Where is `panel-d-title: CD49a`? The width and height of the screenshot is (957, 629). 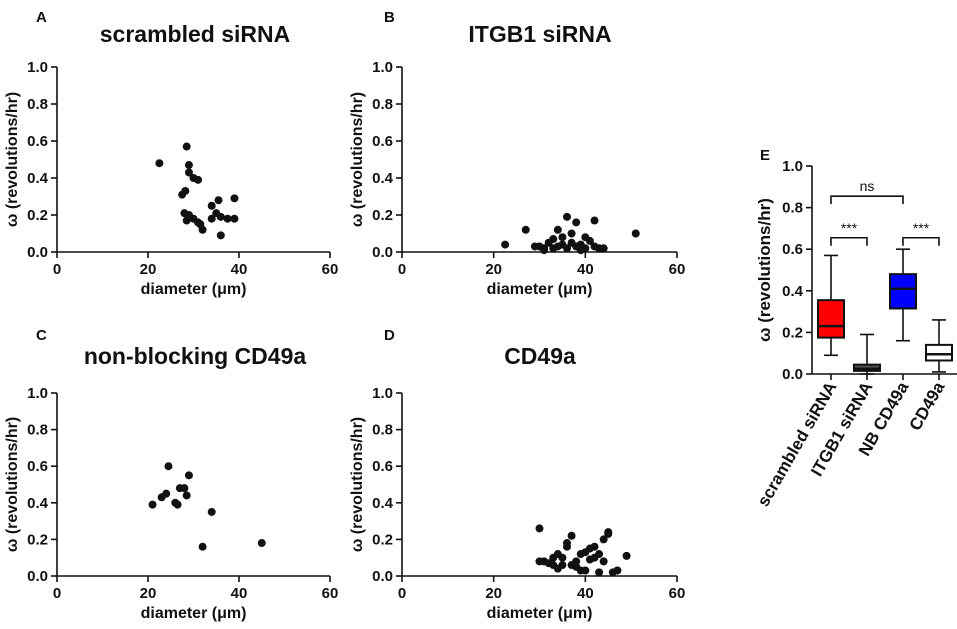
panel-d-title: CD49a is located at coordinates (540, 356).